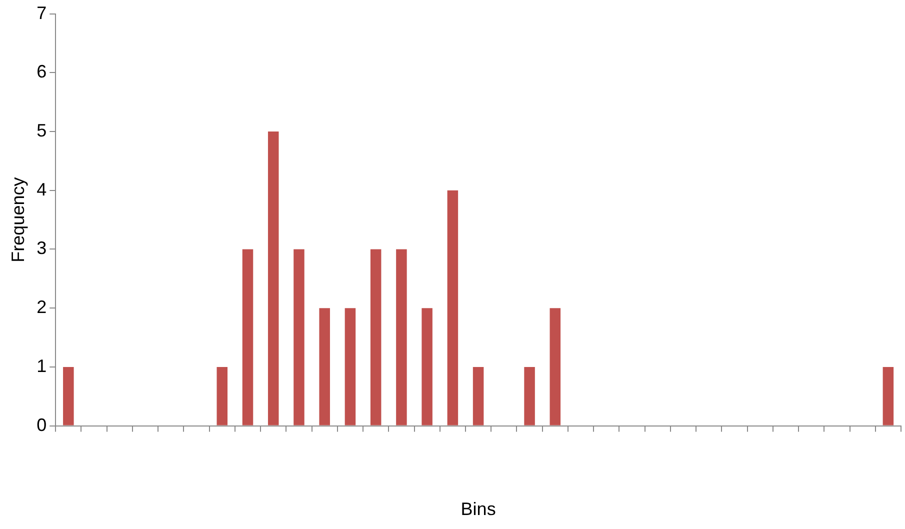 The width and height of the screenshot is (905, 529). What do you see at coordinates (478, 509) in the screenshot?
I see `x-axis-title: Bins` at bounding box center [478, 509].